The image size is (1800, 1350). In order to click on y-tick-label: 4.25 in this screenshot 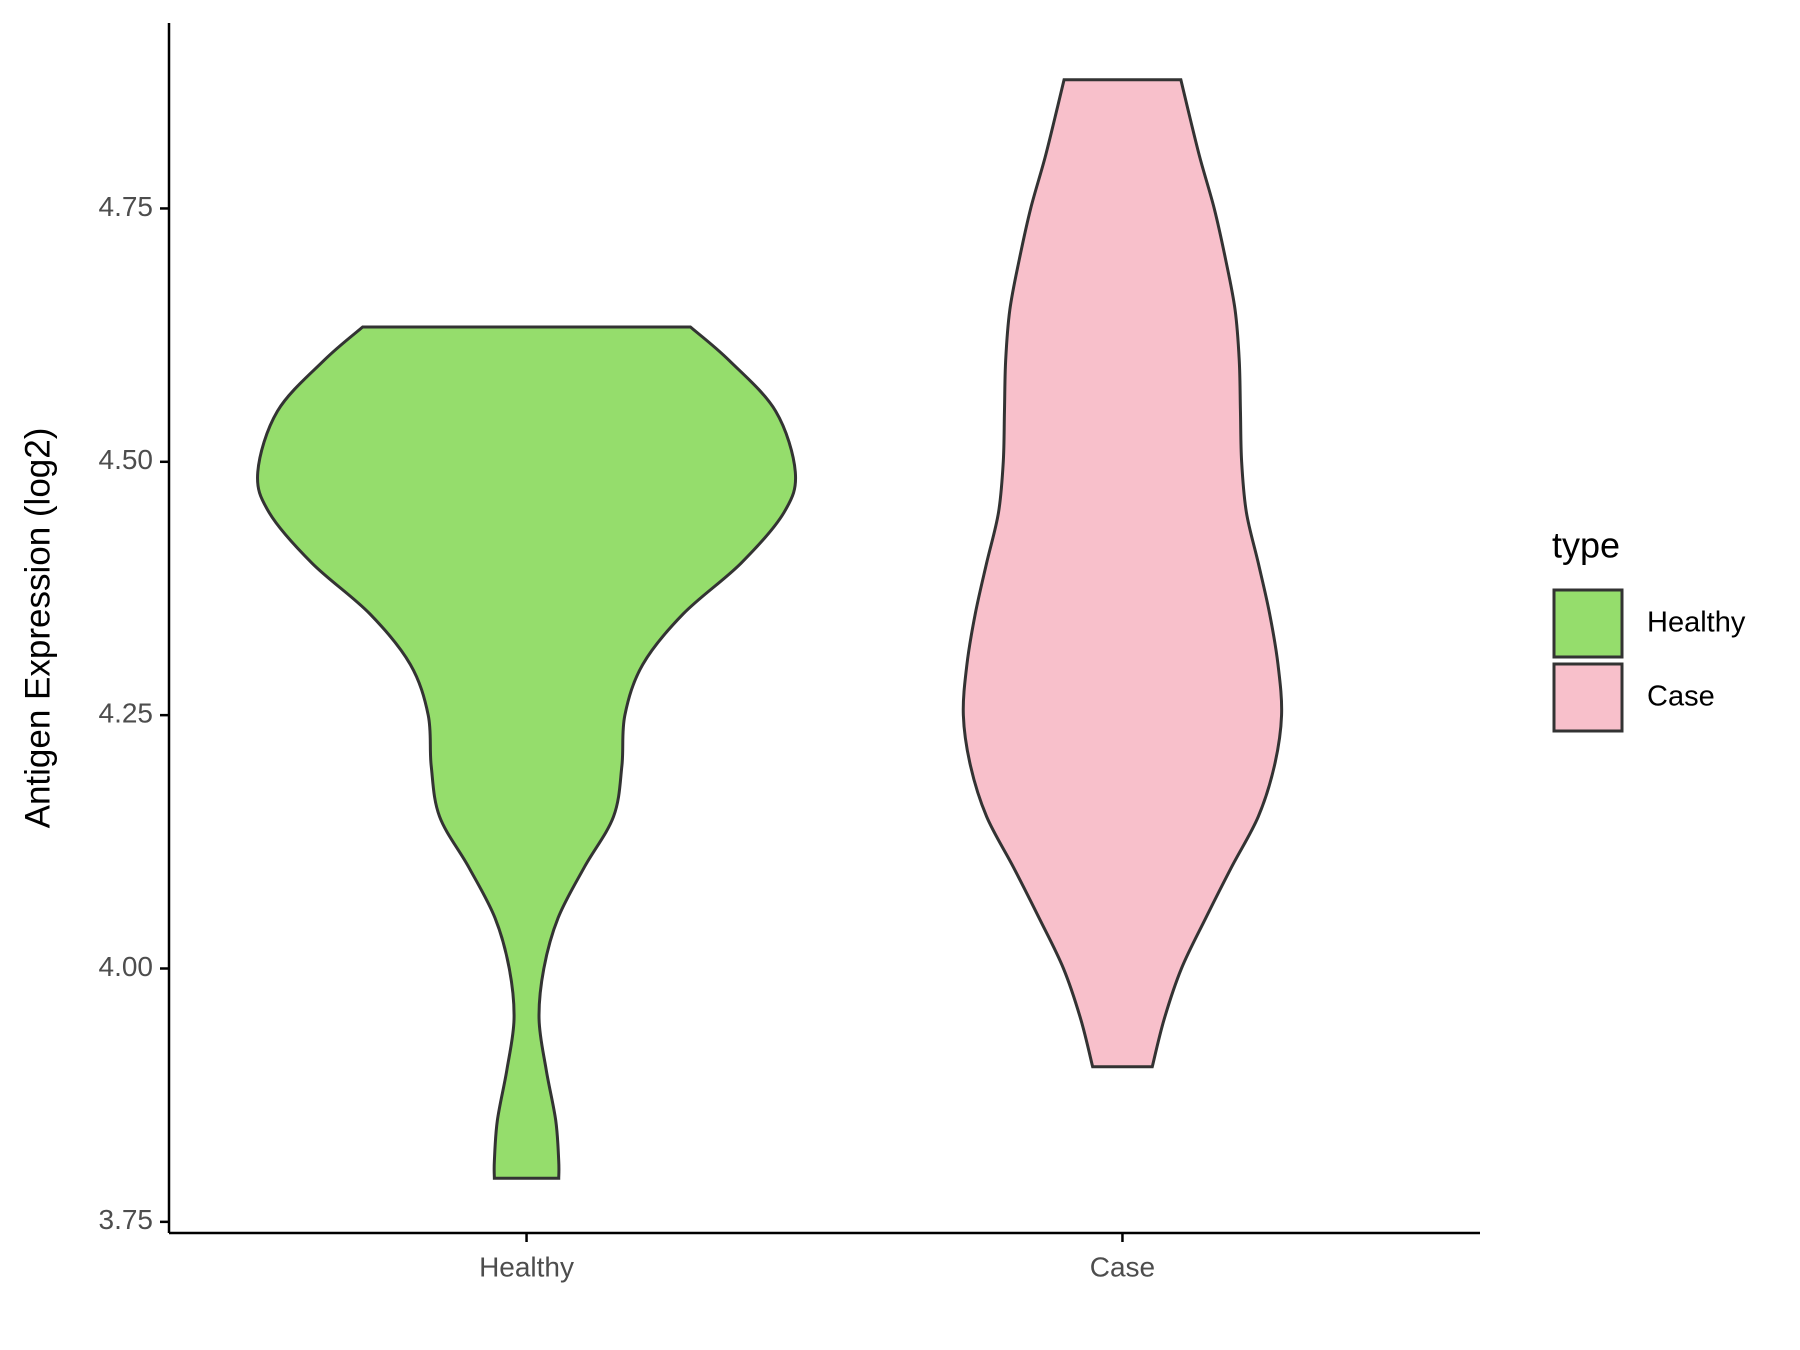, I will do `click(126, 713)`.